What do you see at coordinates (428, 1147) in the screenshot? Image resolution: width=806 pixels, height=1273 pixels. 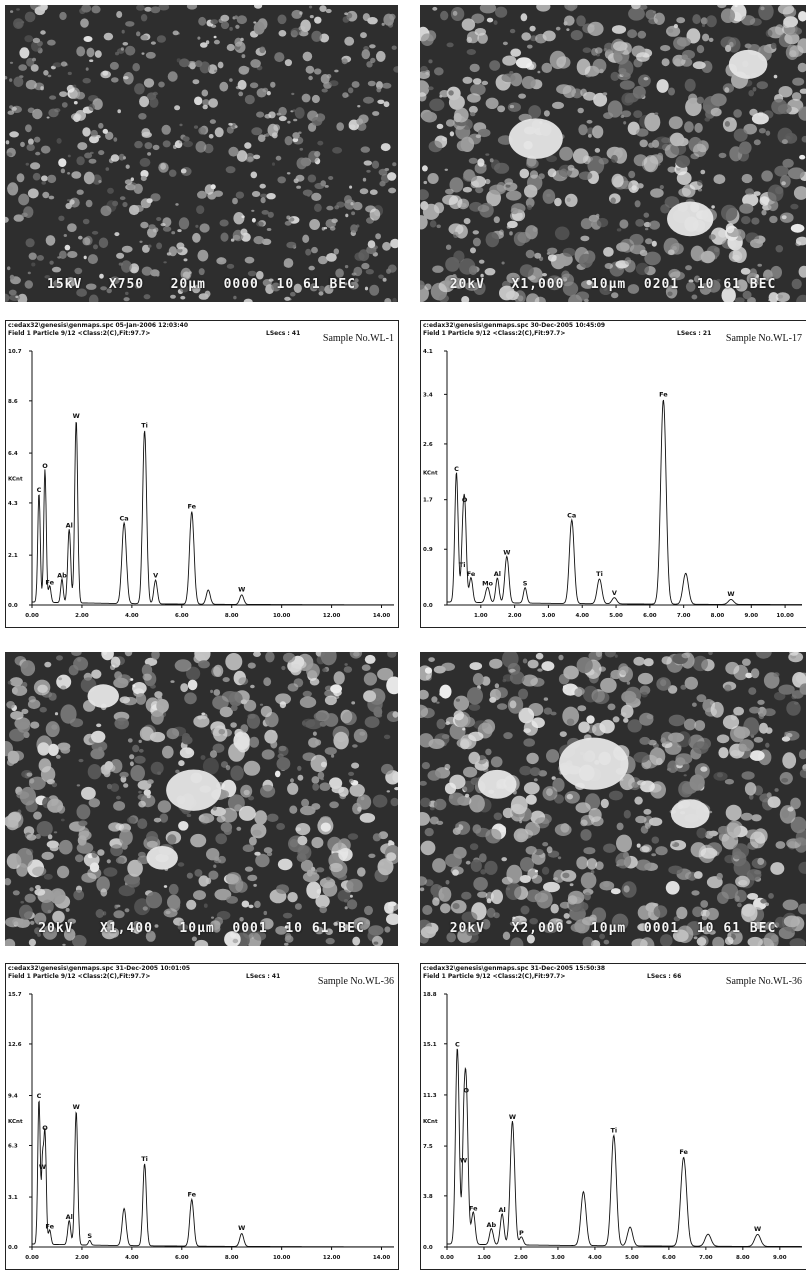 I see `y-tick-label: 7.5` at bounding box center [428, 1147].